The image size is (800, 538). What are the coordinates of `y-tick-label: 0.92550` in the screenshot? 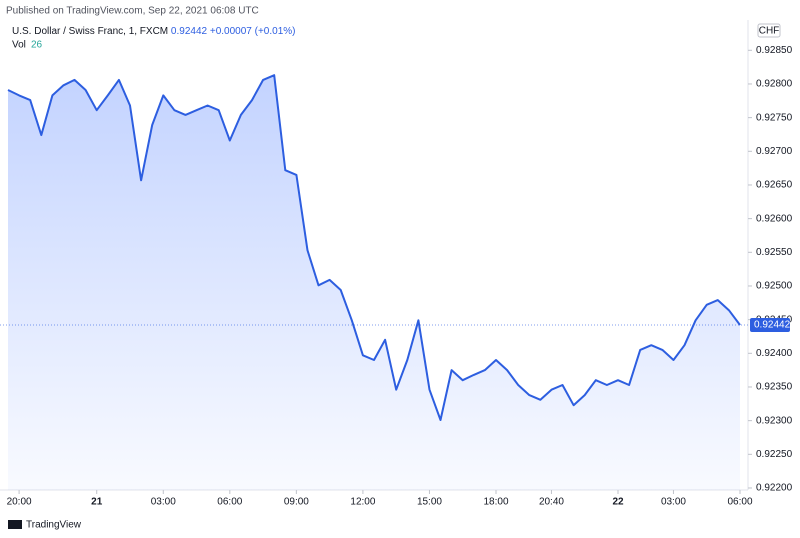 It's located at (774, 252).